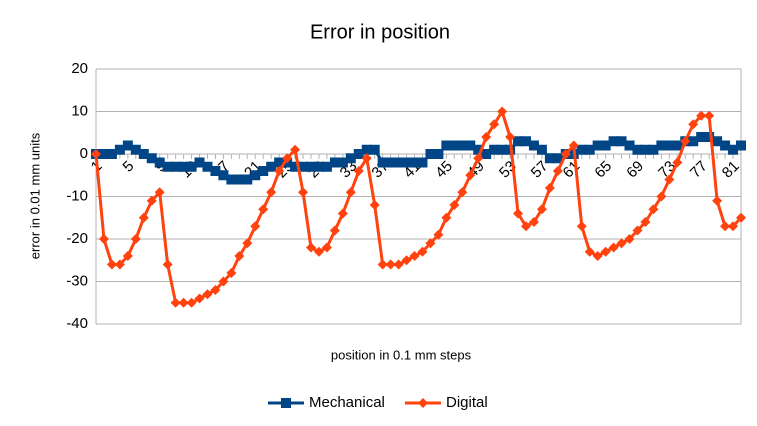  I want to click on x-tick-label: 69, so click(635, 170).